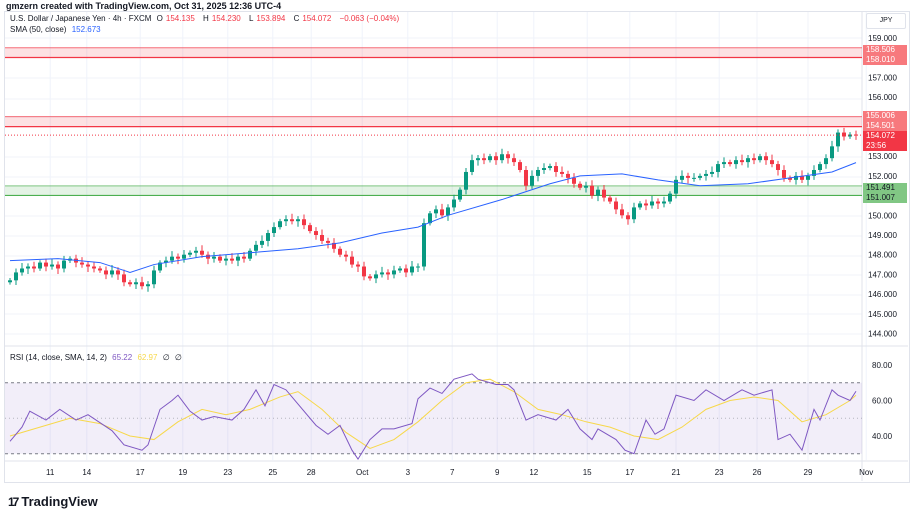 This screenshot has height=513, width=912. Describe the element at coordinates (757, 472) in the screenshot. I see `time-axis-label: 26` at that location.